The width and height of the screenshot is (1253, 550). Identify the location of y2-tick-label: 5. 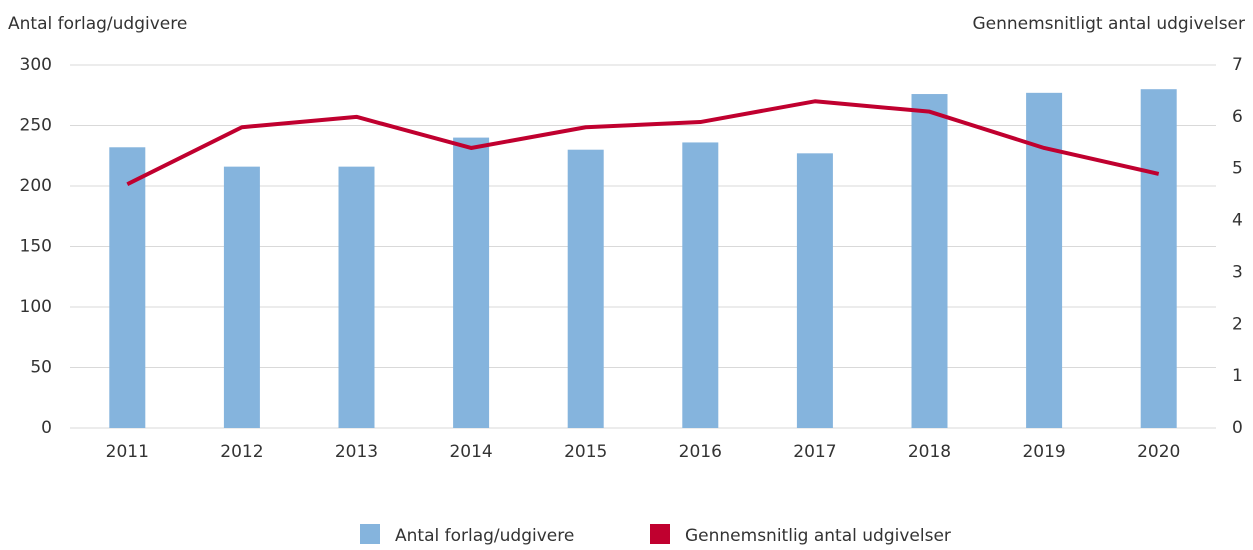
(1237, 169).